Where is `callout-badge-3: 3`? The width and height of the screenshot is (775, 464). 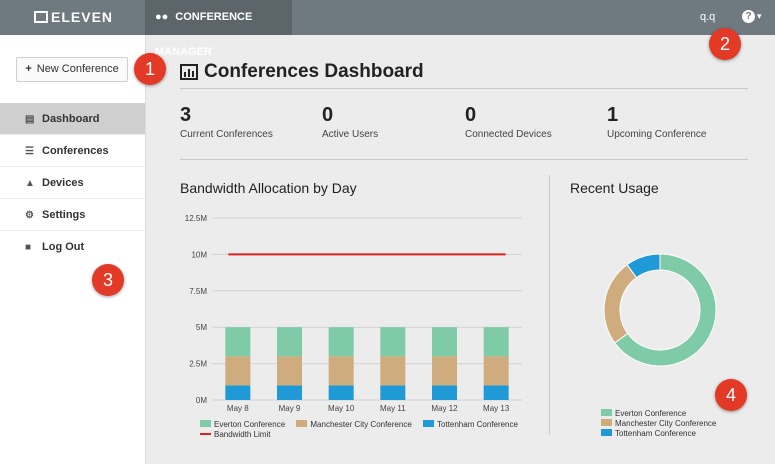 callout-badge-3: 3 is located at coordinates (108, 280).